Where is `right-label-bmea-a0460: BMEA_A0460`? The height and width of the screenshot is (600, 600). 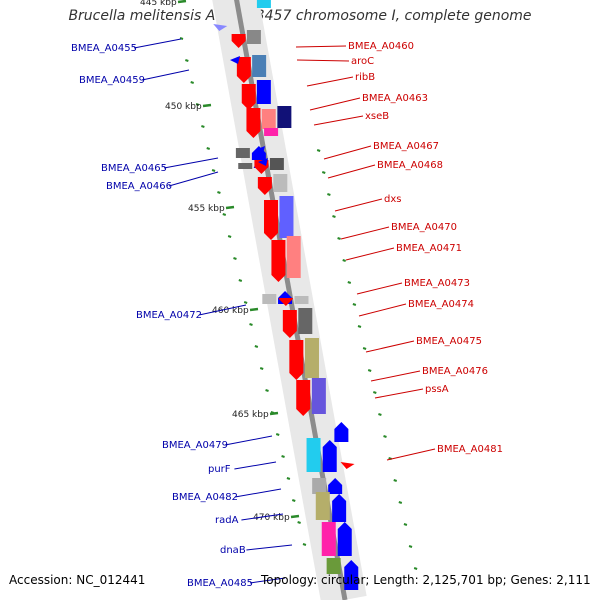
right-label-bmea-a0460: BMEA_A0460 is located at coordinates (381, 46).